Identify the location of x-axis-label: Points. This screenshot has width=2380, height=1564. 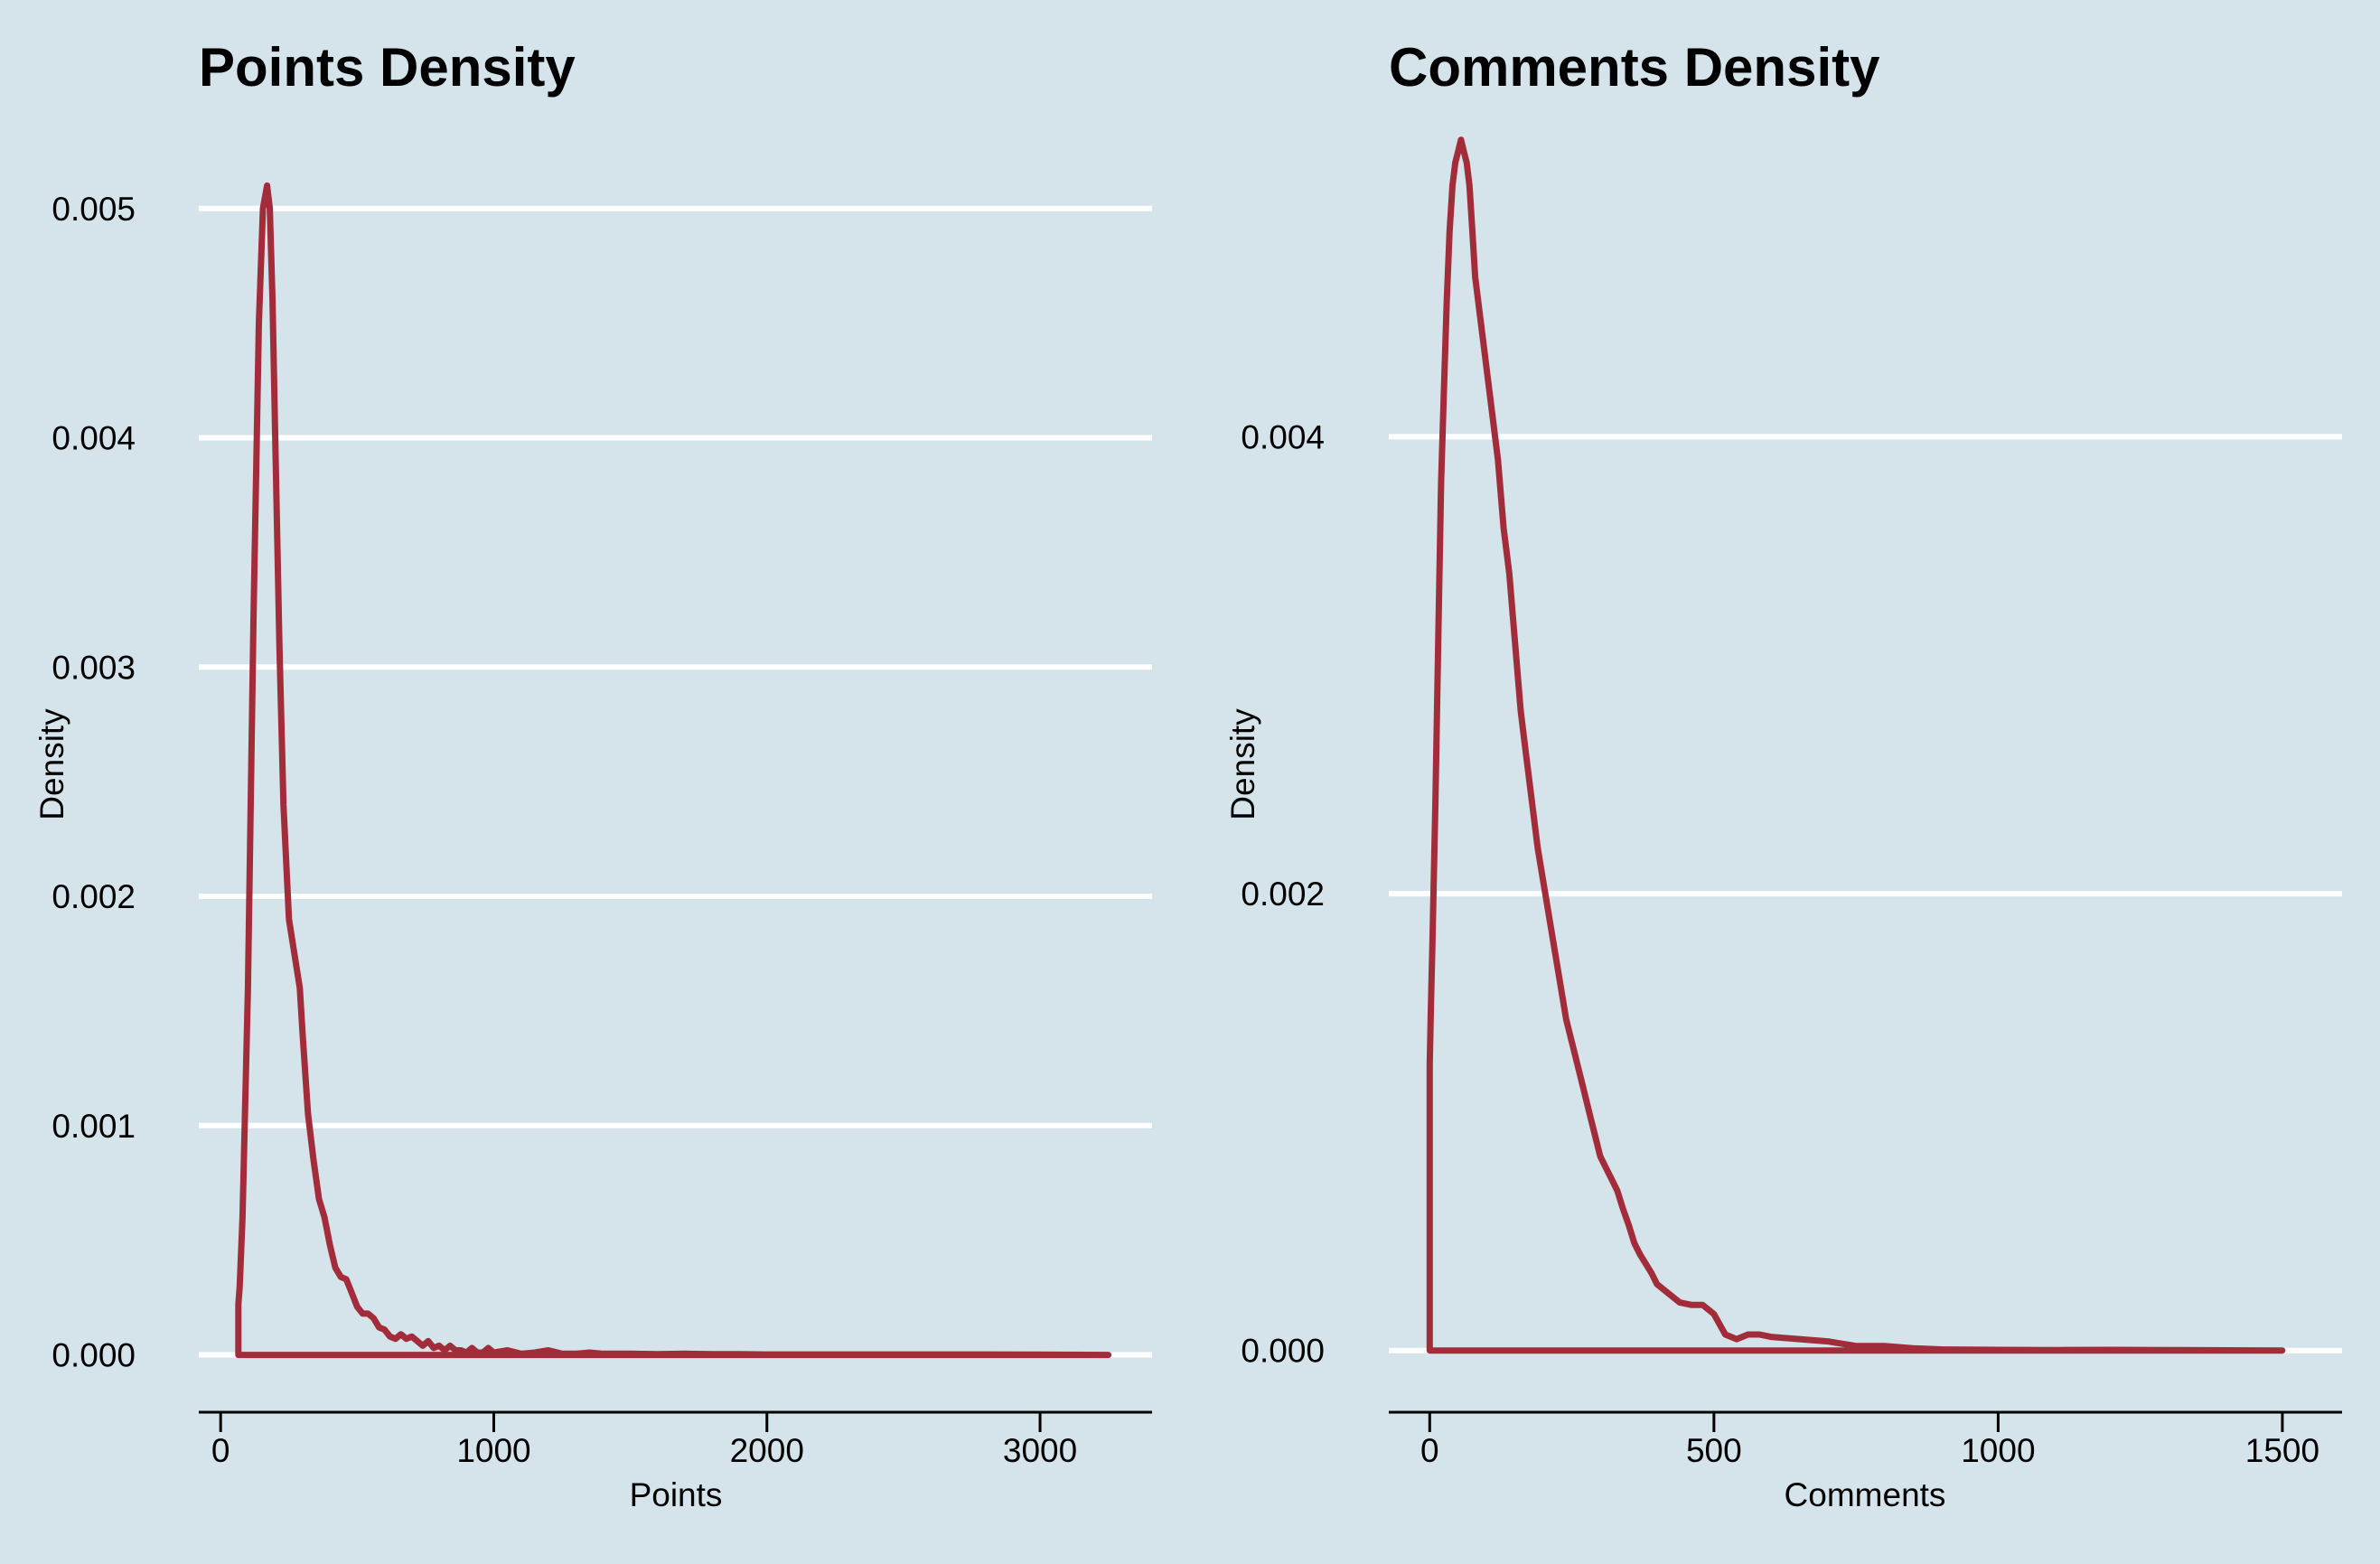
(676, 1494).